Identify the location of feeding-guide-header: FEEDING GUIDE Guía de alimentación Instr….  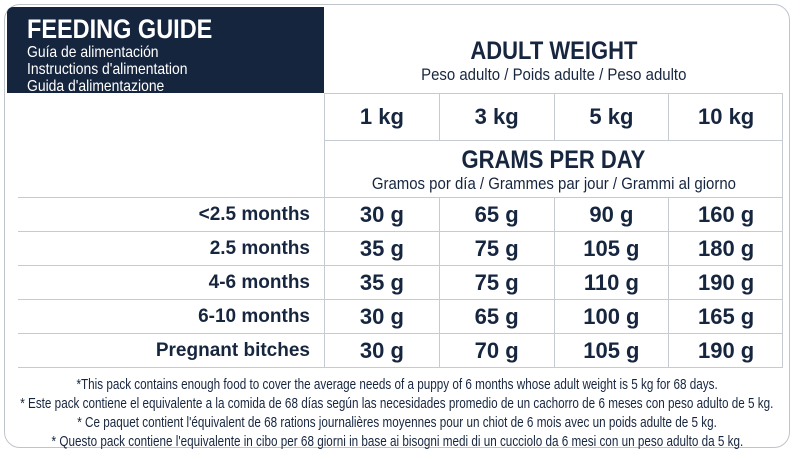
(165, 51).